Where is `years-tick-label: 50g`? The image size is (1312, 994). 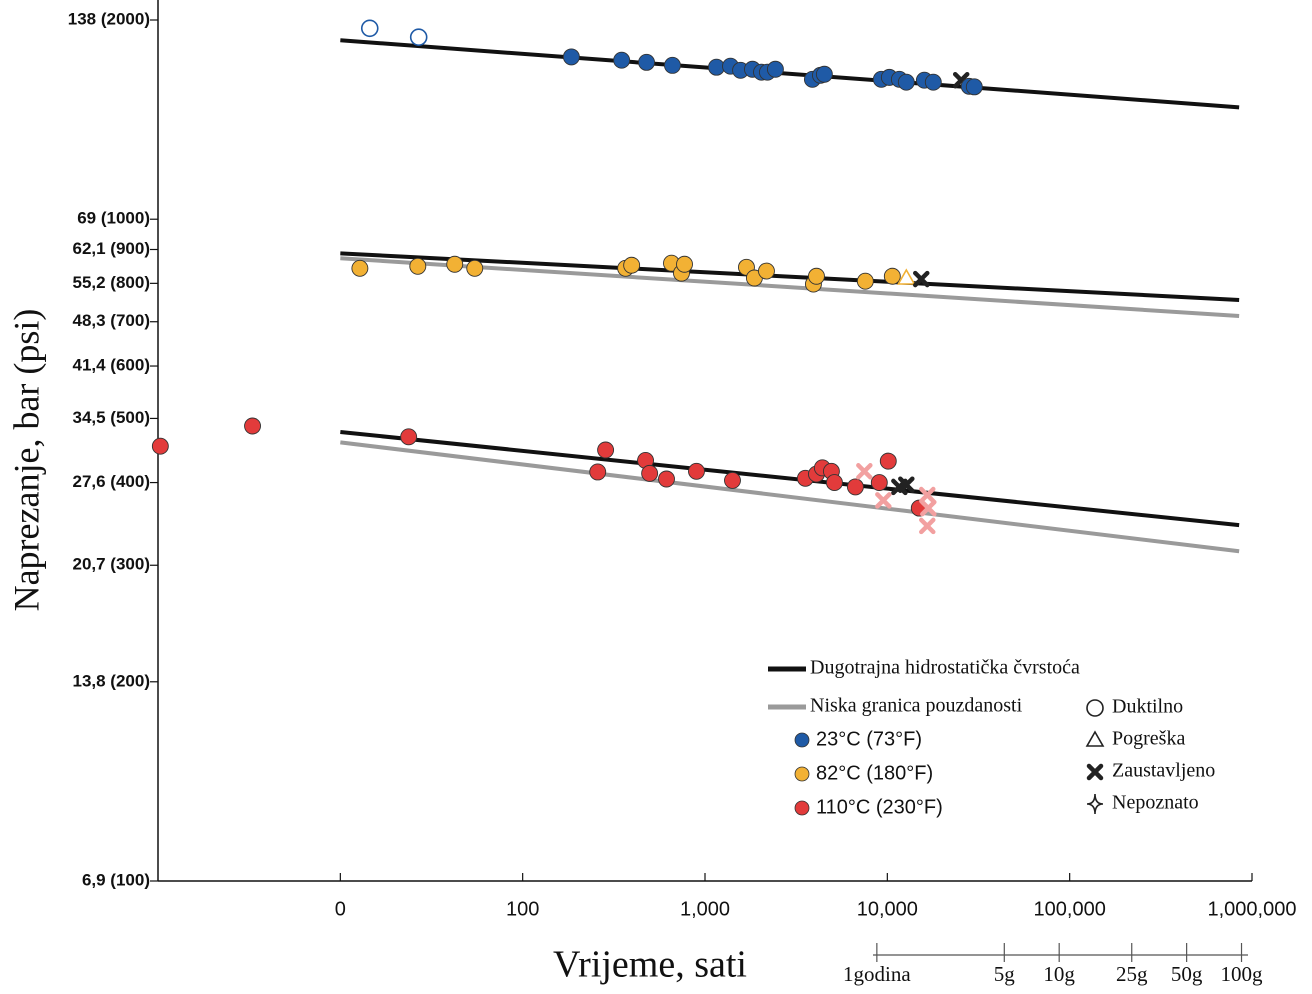
years-tick-label: 50g is located at coordinates (1187, 974).